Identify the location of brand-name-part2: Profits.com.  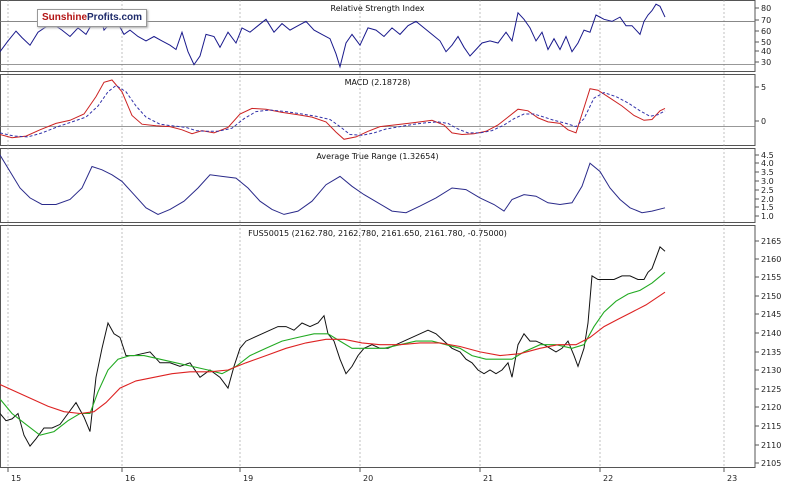
(115, 17).